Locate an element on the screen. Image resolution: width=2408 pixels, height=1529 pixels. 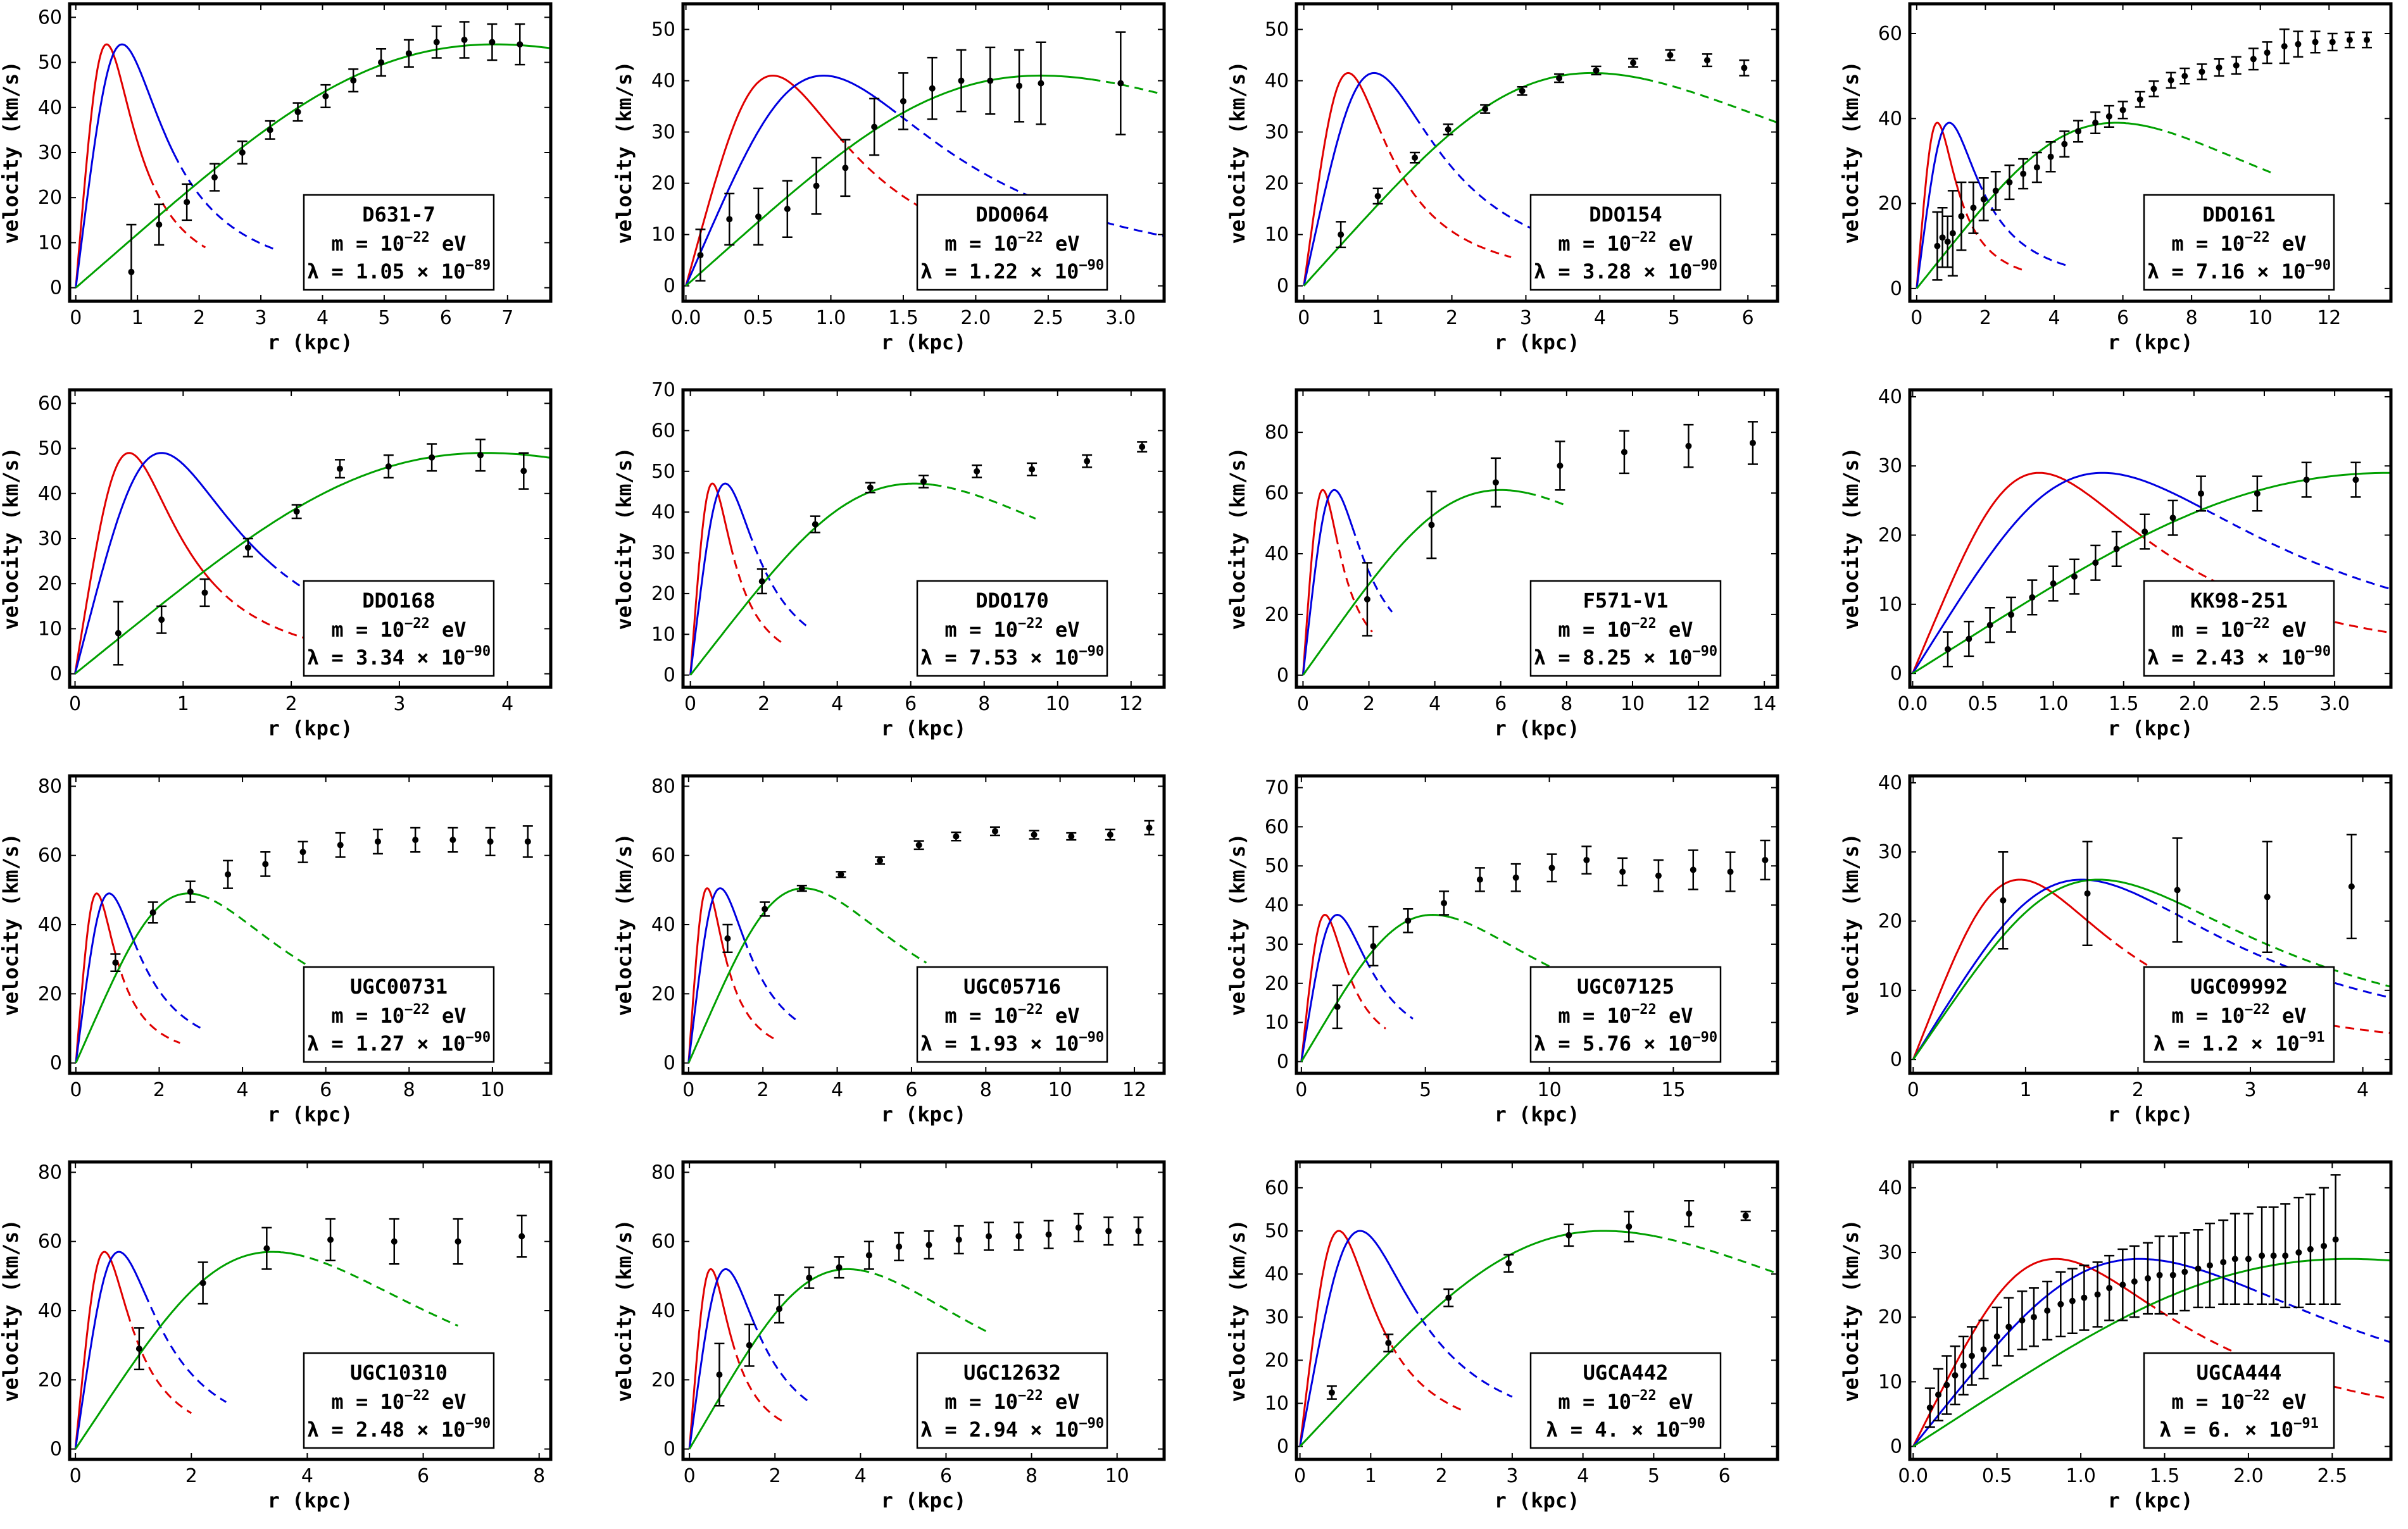
data-points is located at coordinates (2177, 893).